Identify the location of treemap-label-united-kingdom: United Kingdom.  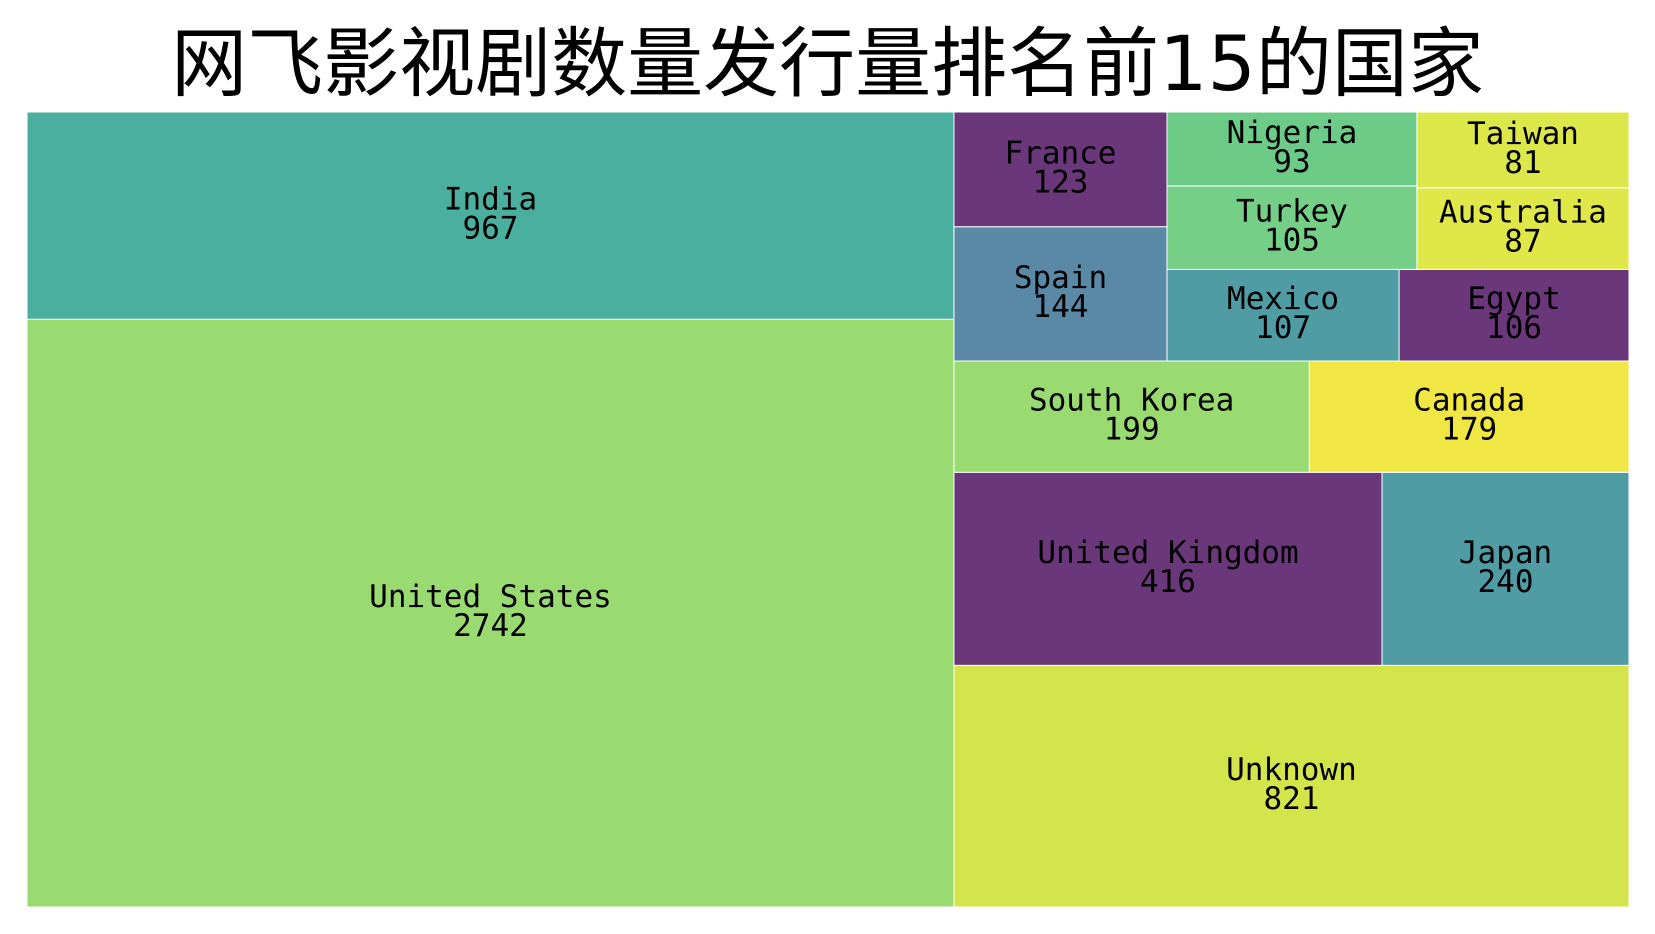
(1167, 553).